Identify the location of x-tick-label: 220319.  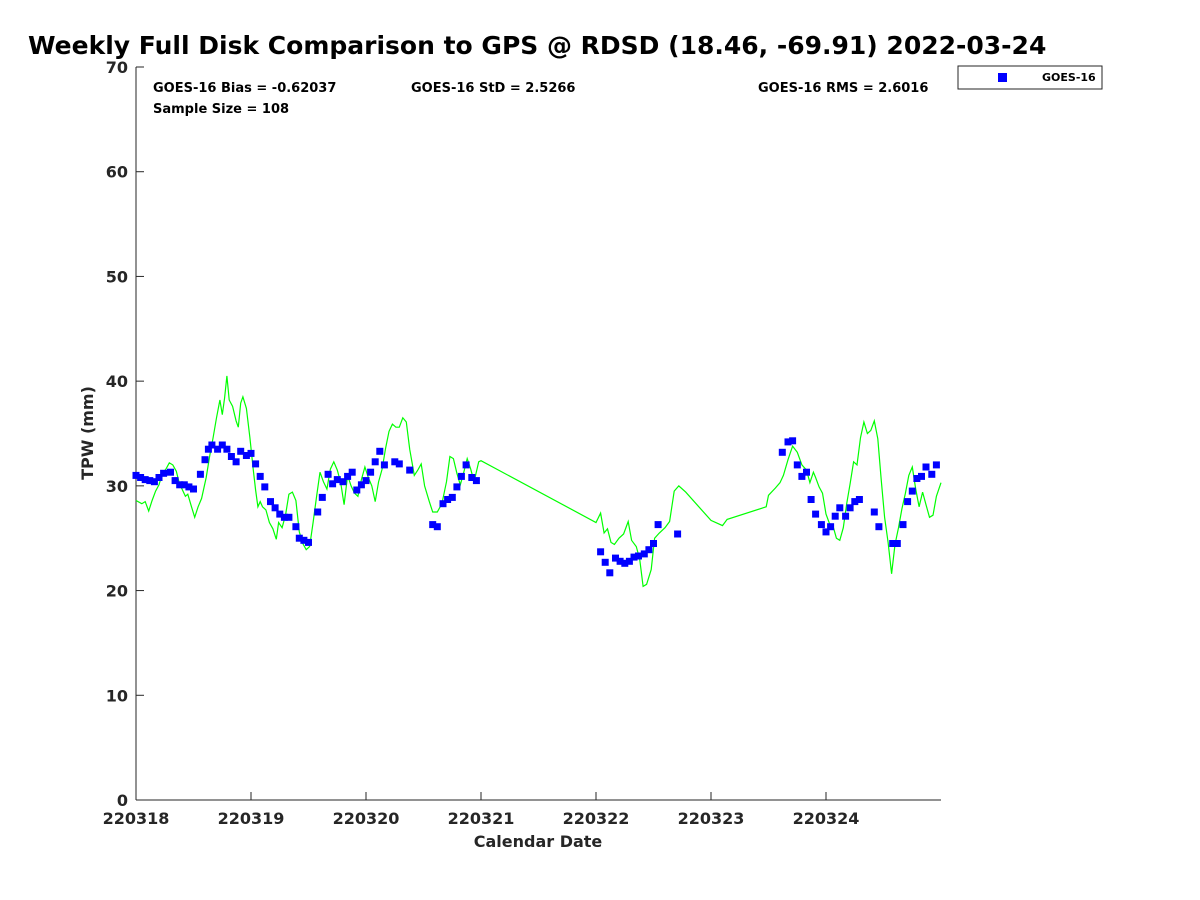
(251, 818).